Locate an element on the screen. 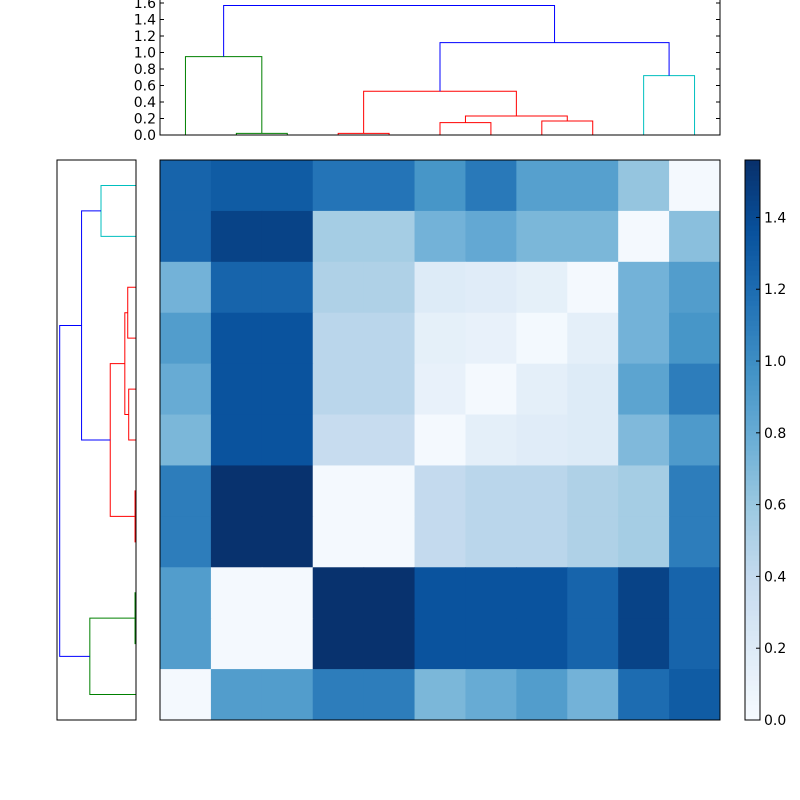  colorbar-tick-label: 0.8 is located at coordinates (775, 434).